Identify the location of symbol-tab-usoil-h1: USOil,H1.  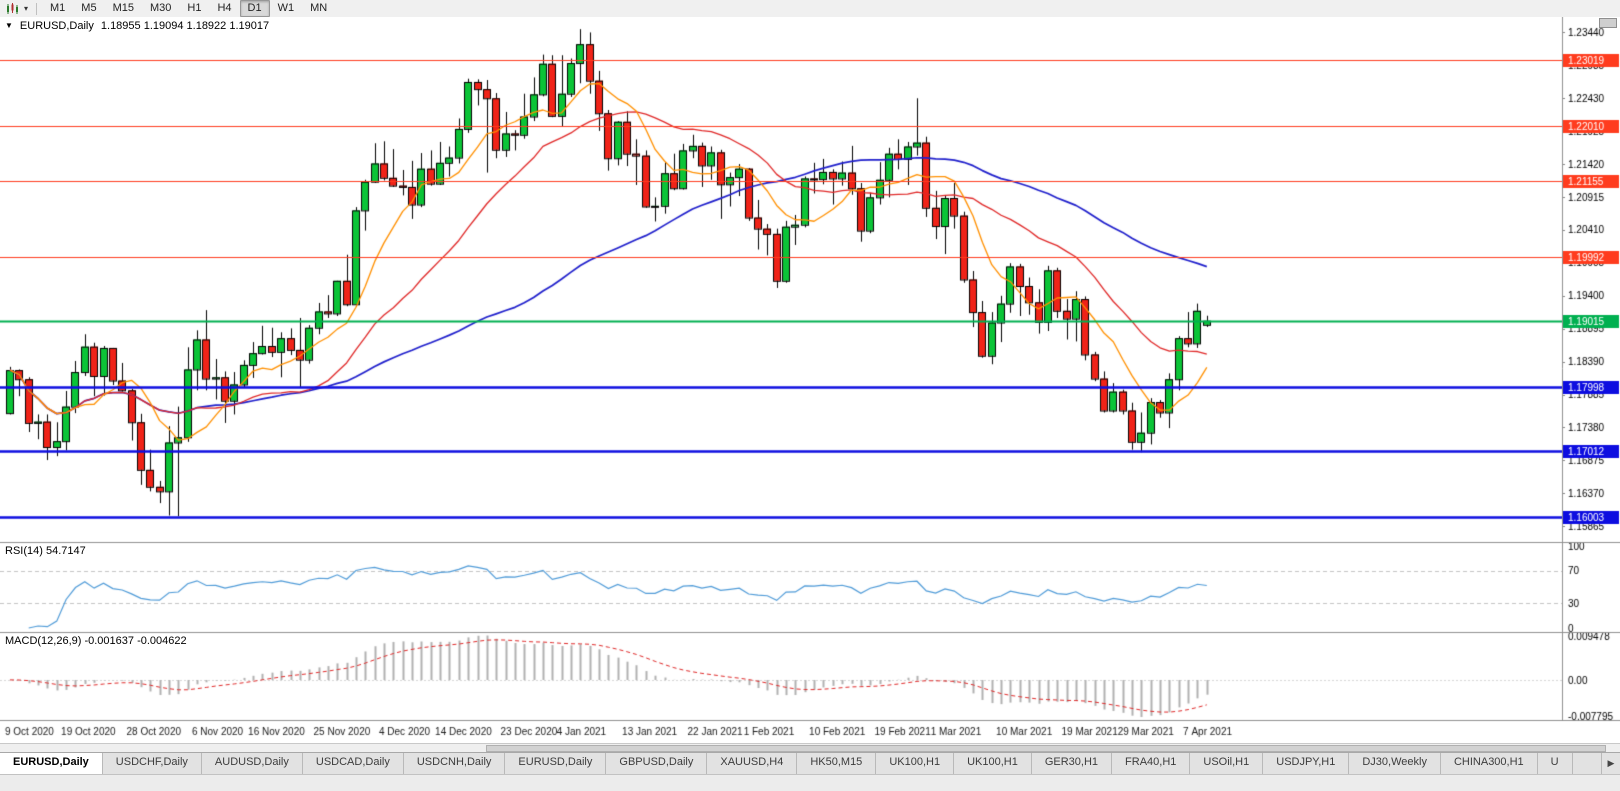
(1227, 763).